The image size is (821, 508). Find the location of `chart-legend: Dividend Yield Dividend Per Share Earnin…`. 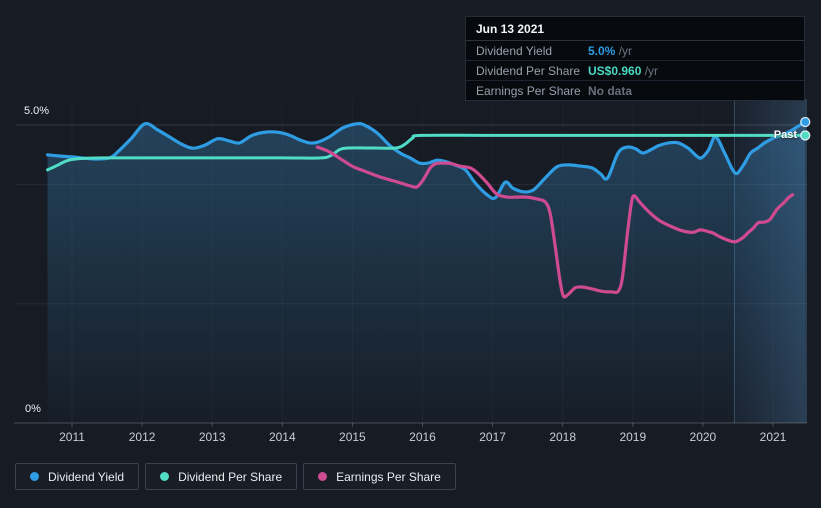

chart-legend: Dividend Yield Dividend Per Share Earnin… is located at coordinates (235, 476).